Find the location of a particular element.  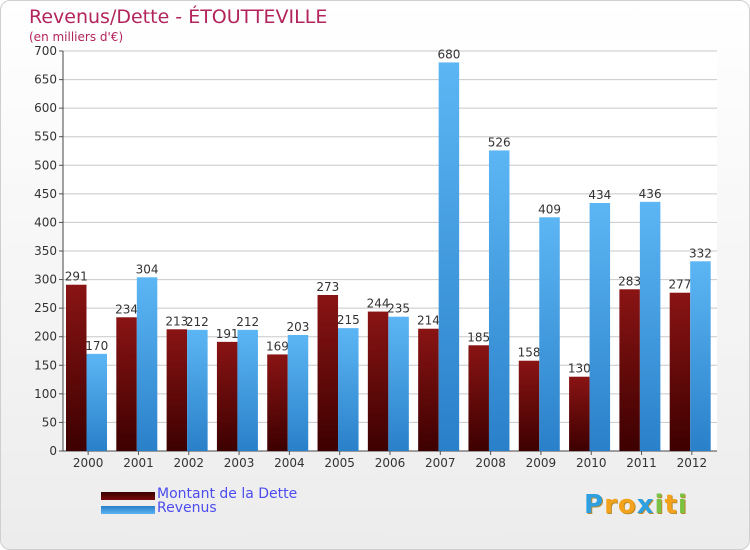

x-tick-label: 2001 is located at coordinates (138, 463).